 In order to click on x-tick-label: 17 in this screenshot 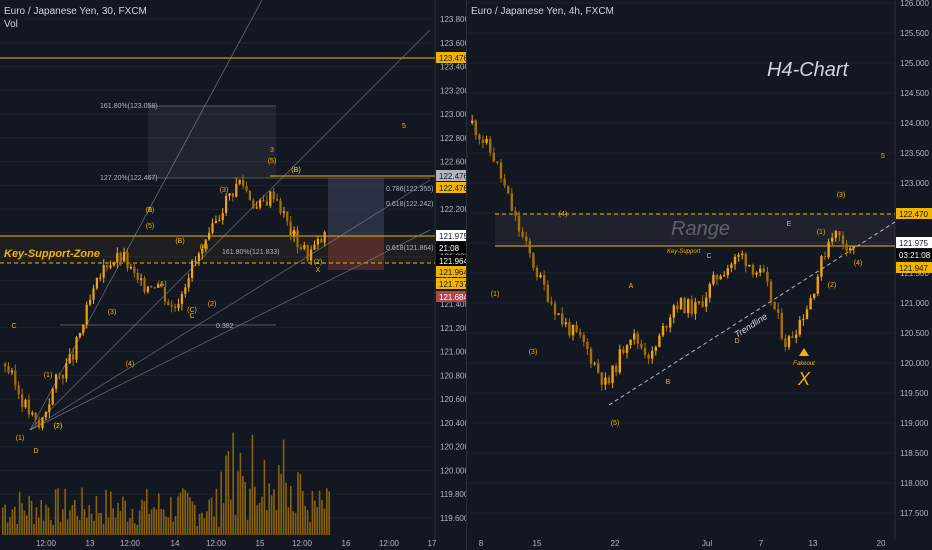, I will do `click(432, 543)`.